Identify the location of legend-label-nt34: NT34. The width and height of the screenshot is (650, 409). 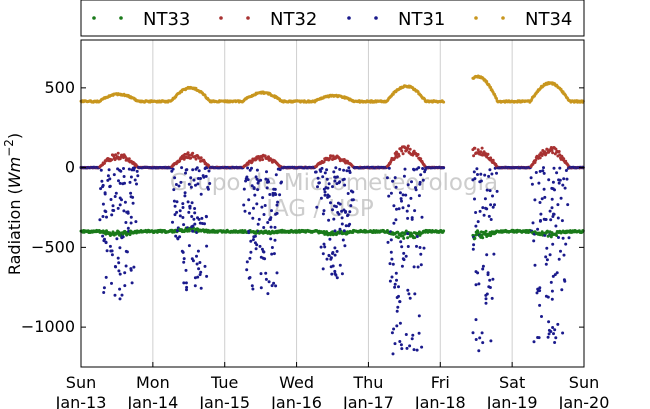
(548, 19).